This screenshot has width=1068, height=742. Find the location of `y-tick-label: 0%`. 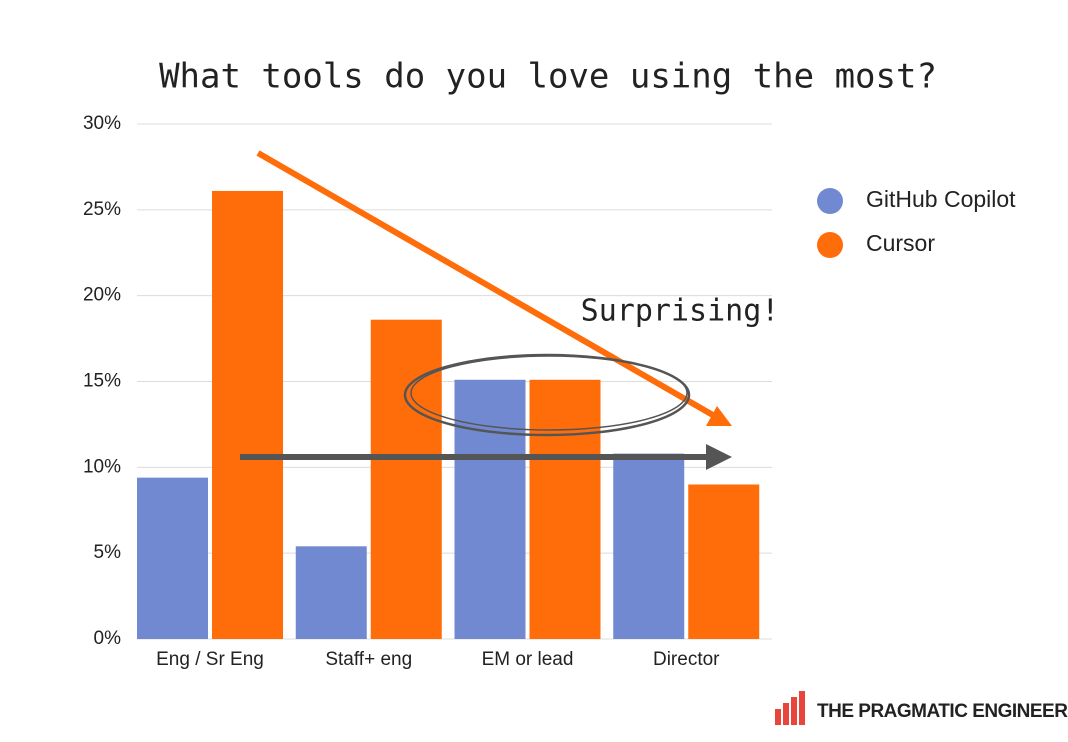

y-tick-label: 0% is located at coordinates (108, 638).